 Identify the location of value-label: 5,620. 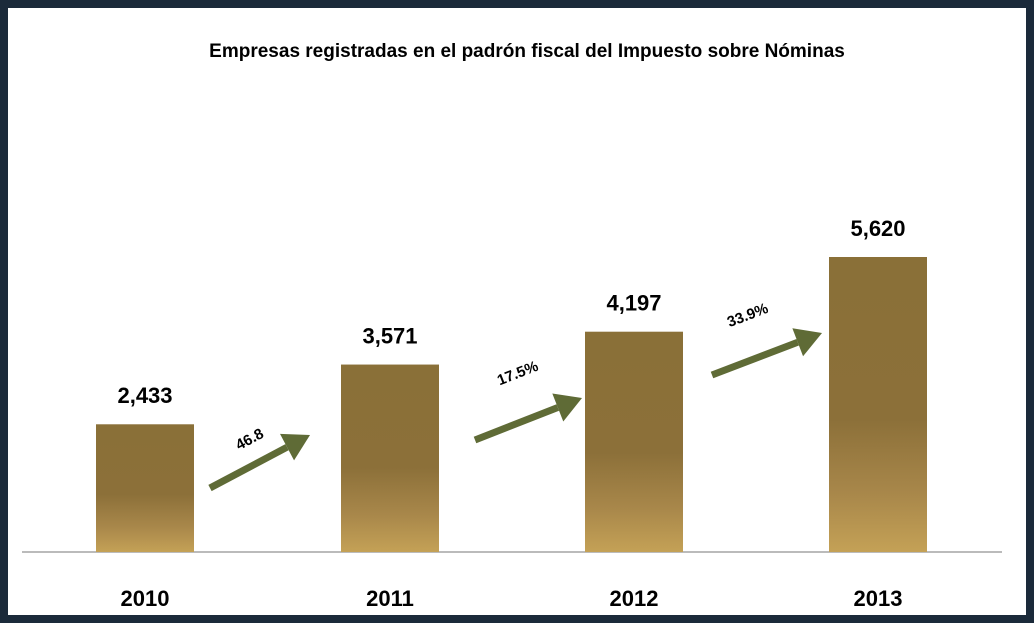
(877, 228).